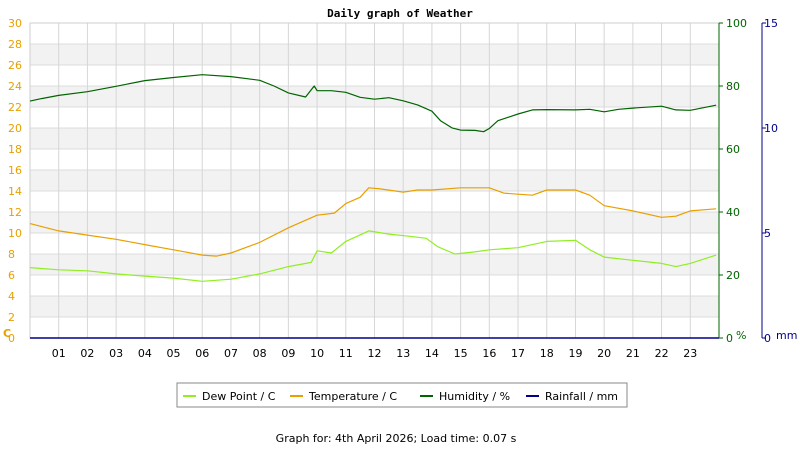 This screenshot has height=450, width=800. I want to click on x-tick-label: 09, so click(288, 353).